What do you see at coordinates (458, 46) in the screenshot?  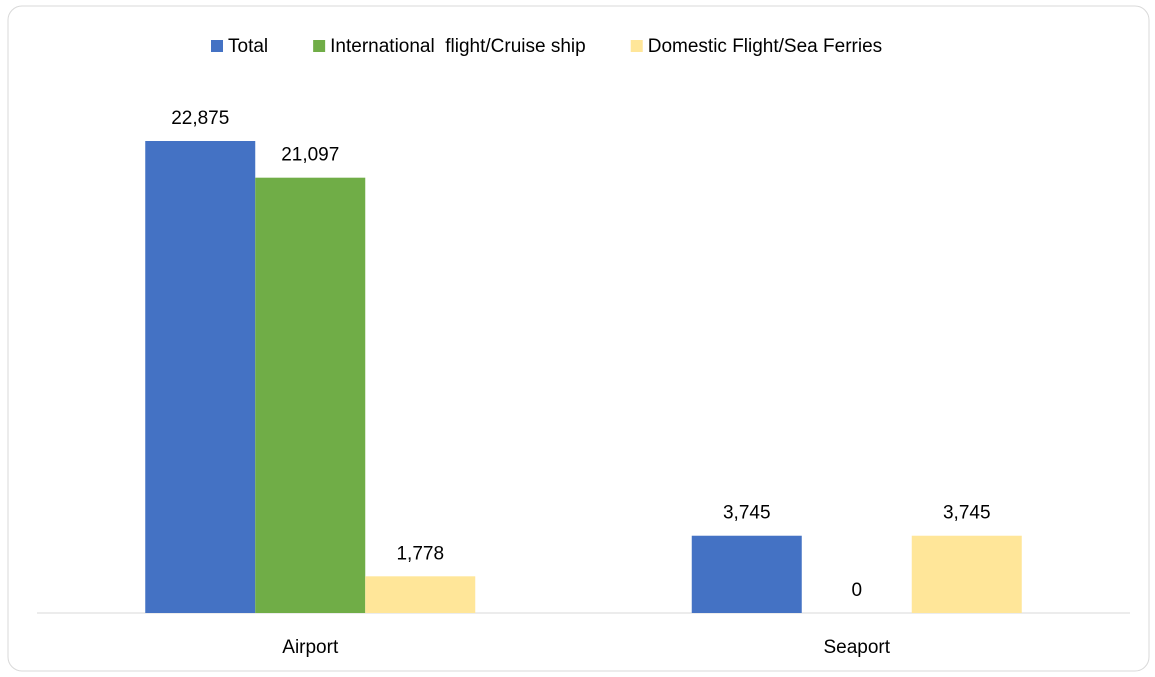 I see `legend-label: International flight/Cruise ship` at bounding box center [458, 46].